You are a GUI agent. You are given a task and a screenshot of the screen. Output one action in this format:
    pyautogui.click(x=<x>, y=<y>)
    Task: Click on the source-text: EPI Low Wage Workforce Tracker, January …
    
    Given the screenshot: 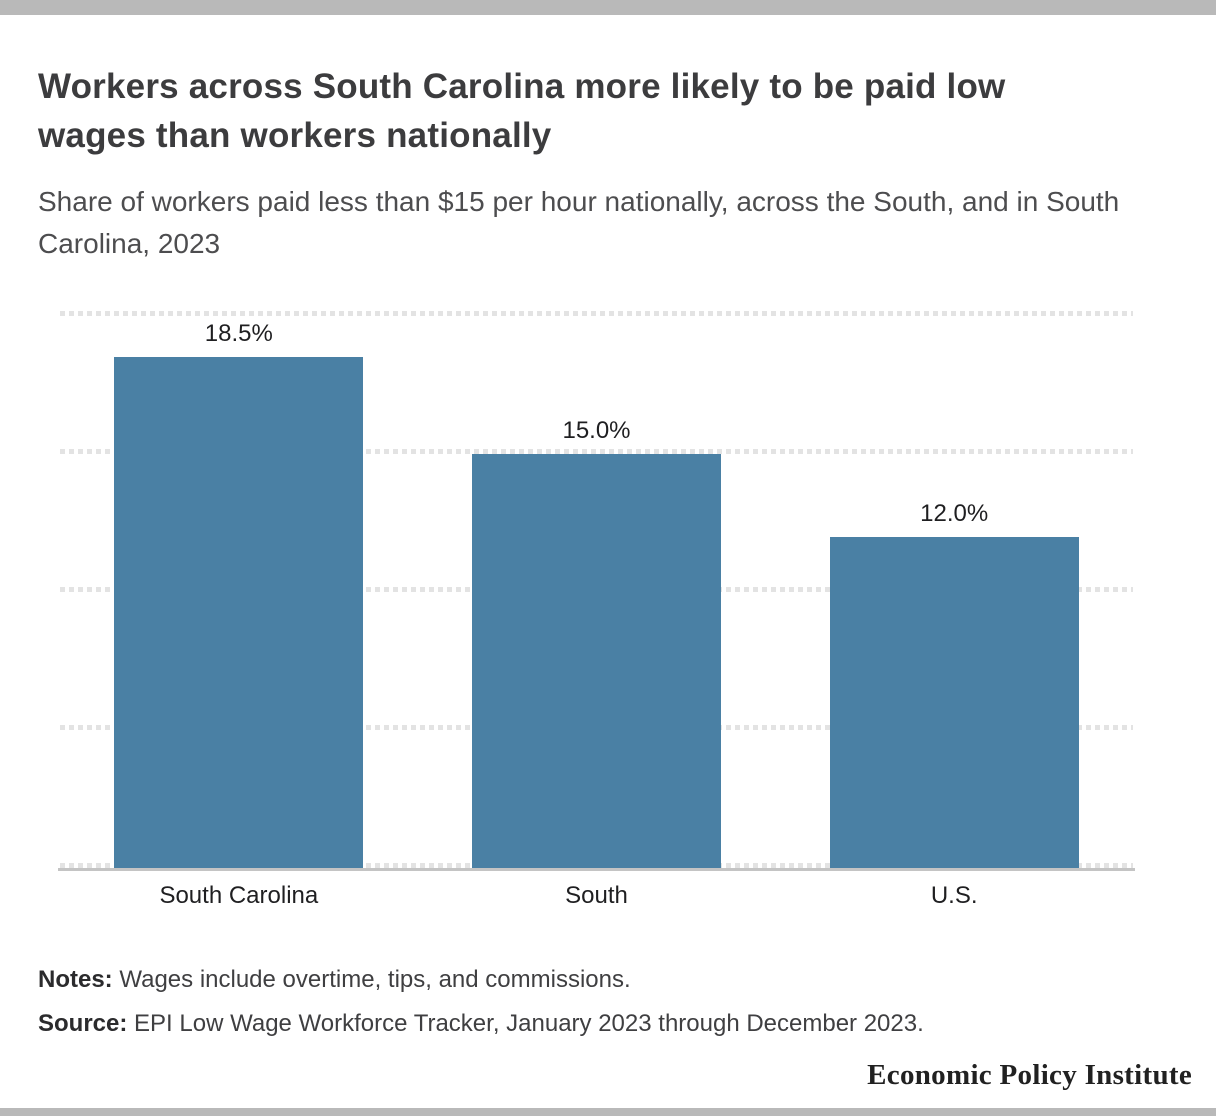 What is the action you would take?
    pyautogui.click(x=529, y=1023)
    